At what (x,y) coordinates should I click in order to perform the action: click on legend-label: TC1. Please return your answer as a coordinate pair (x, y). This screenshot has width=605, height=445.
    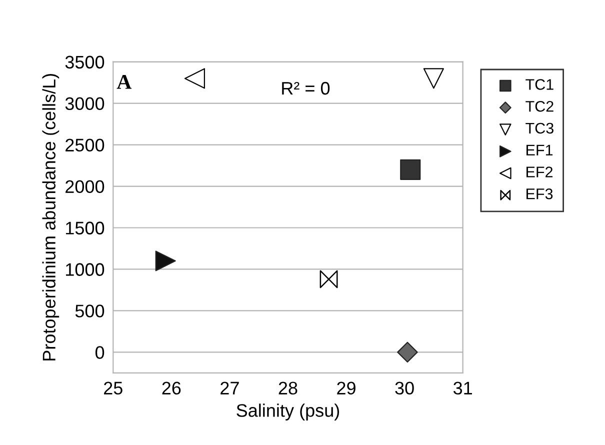
    Looking at the image, I should click on (540, 84).